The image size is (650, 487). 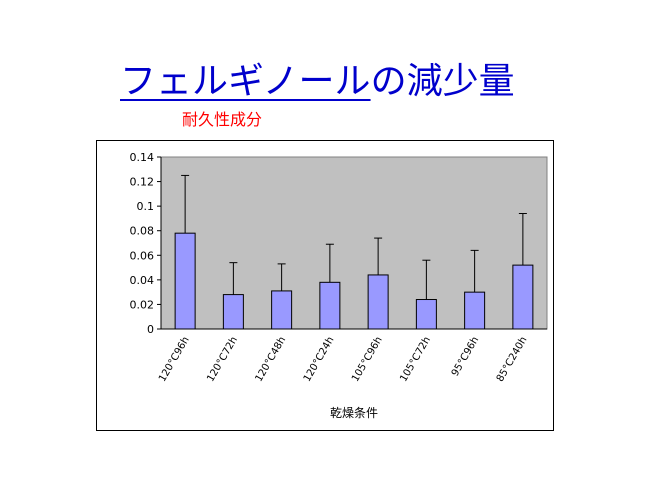 I want to click on x-tick-label: 105°C72h, so click(x=415, y=359).